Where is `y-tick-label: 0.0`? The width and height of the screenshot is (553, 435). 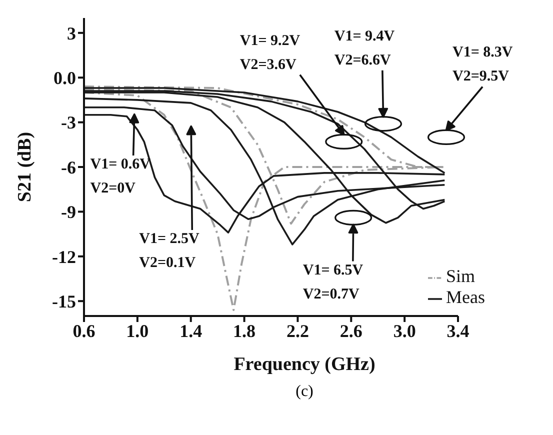 y-tick-label: 0.0 is located at coordinates (65, 78).